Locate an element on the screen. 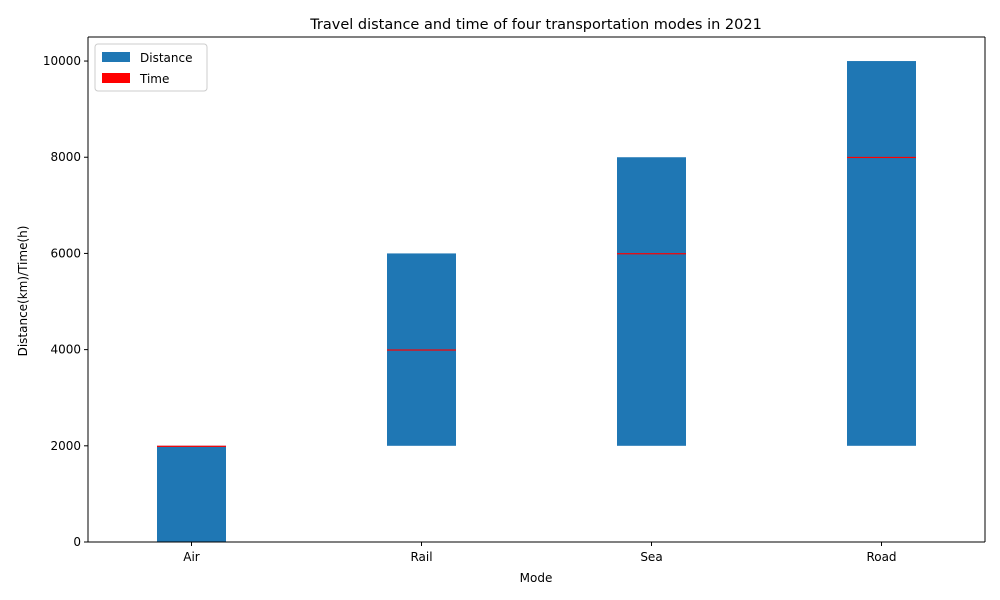  y-tick-label: 4000 is located at coordinates (65, 350).